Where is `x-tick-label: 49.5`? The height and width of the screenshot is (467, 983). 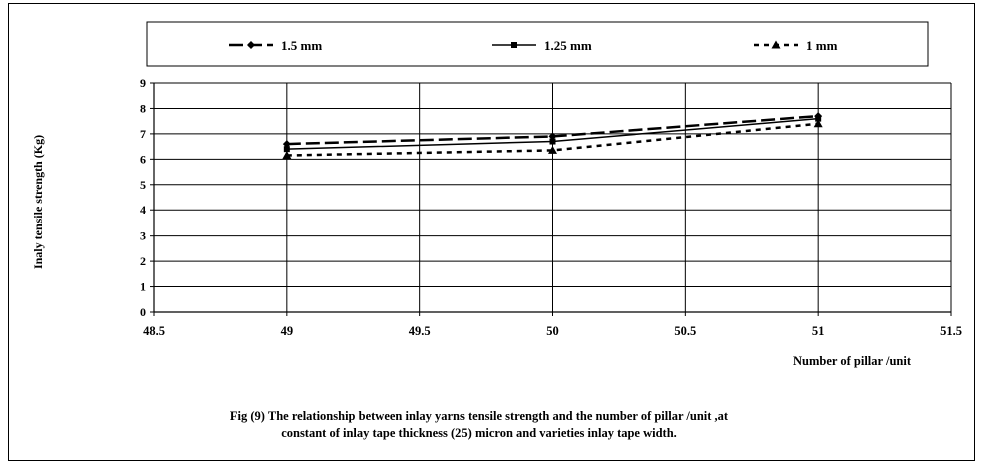 x-tick-label: 49.5 is located at coordinates (420, 331).